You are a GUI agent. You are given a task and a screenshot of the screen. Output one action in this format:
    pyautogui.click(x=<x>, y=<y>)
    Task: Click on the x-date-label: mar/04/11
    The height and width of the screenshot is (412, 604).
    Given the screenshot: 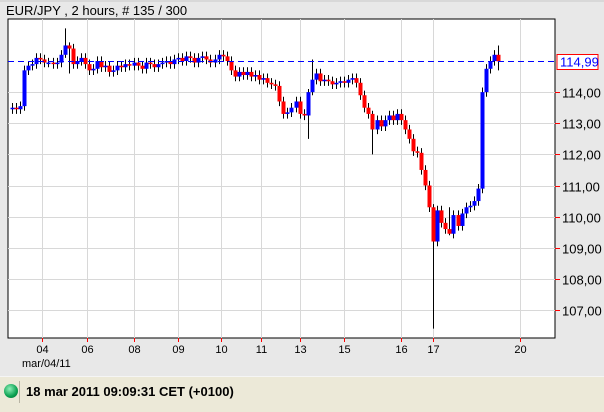 What is the action you would take?
    pyautogui.click(x=46, y=364)
    